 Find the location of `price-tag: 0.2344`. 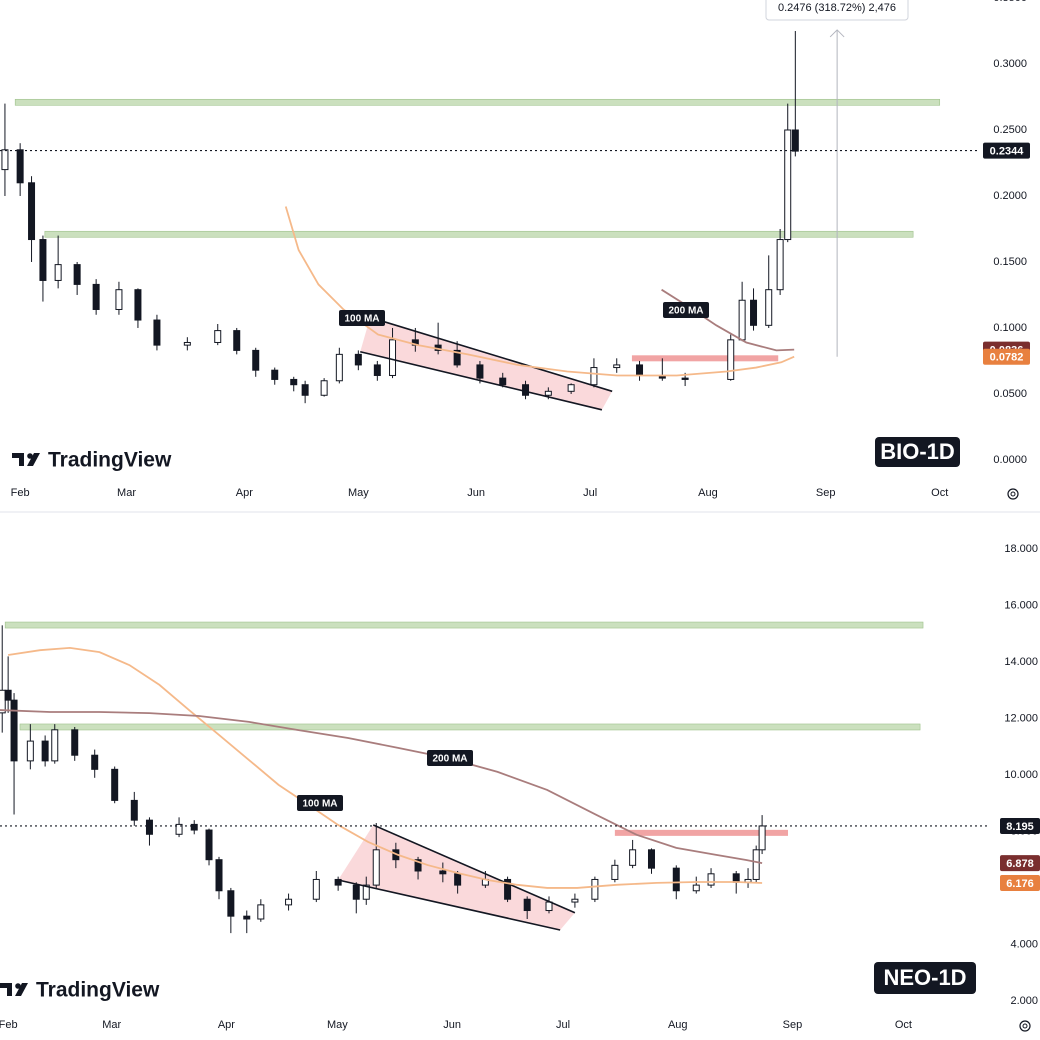

price-tag: 0.2344 is located at coordinates (1007, 151).